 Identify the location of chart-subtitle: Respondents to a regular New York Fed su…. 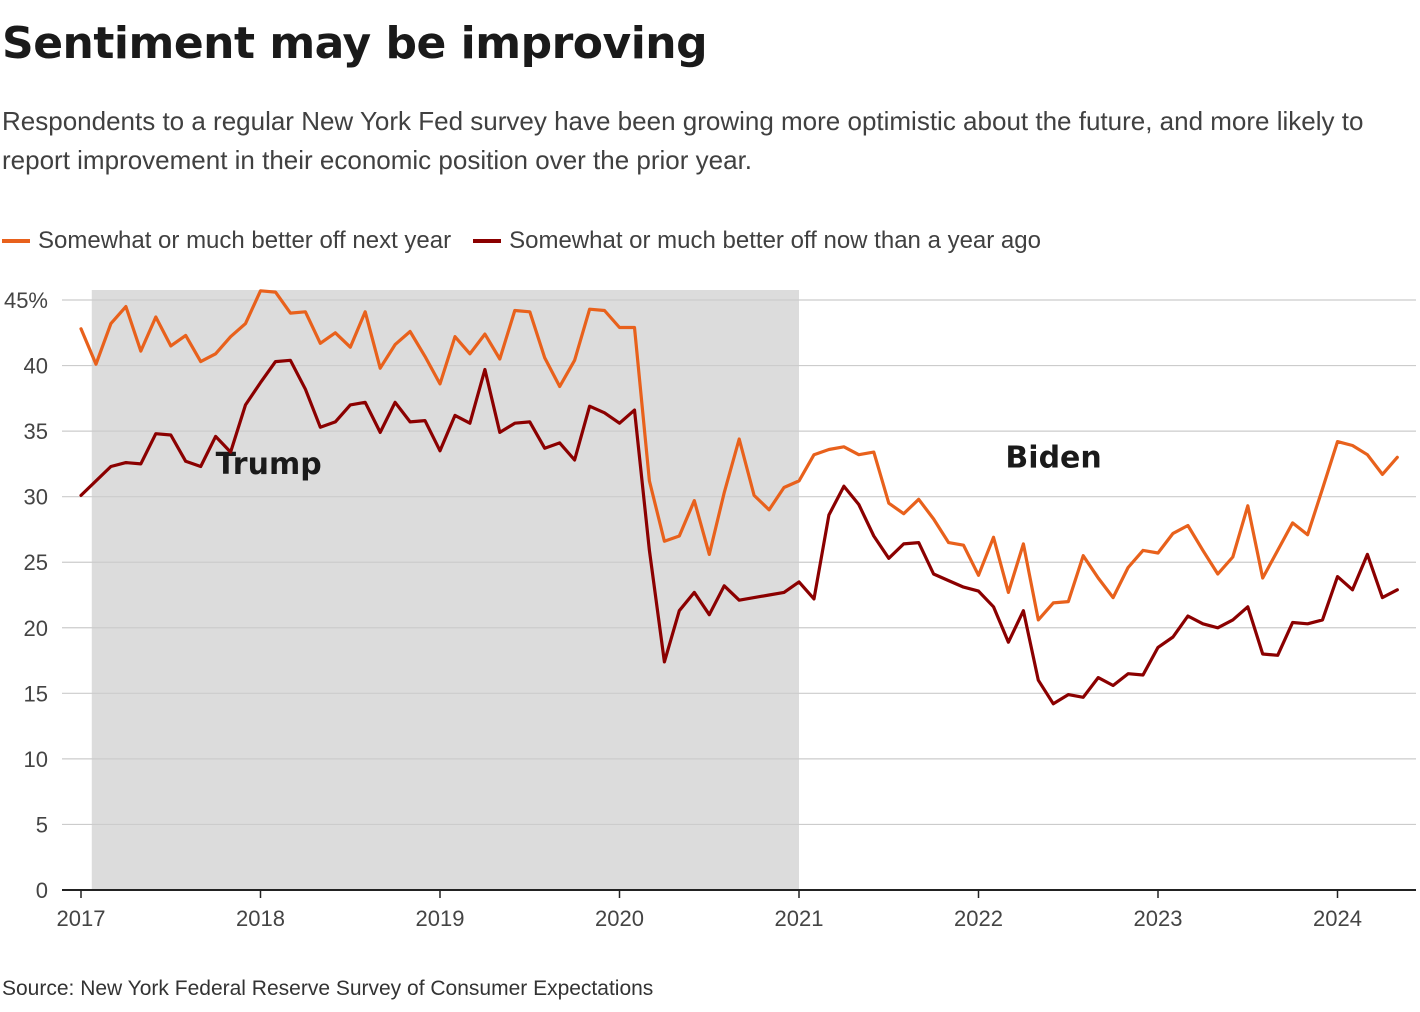
(683, 140).